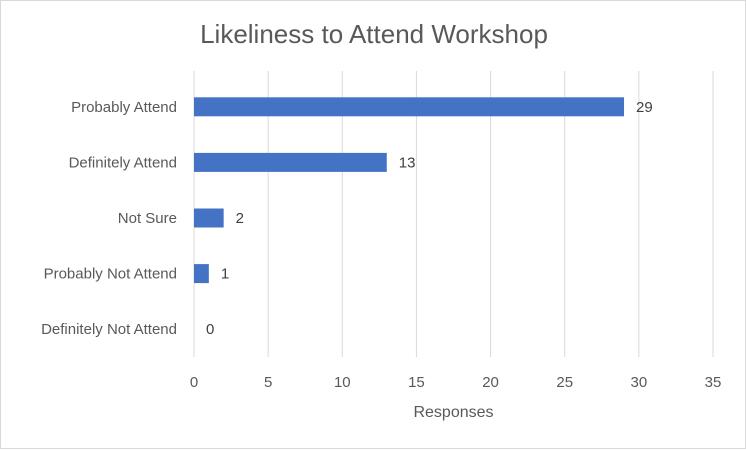 This screenshot has width=746, height=450. I want to click on x-tick-label: 25, so click(564, 382).